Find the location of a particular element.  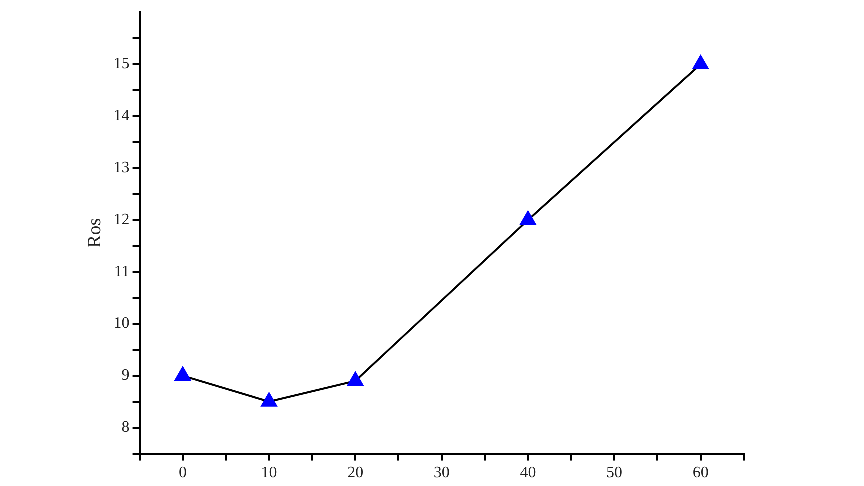

x-tick-label: 0 is located at coordinates (182, 473).